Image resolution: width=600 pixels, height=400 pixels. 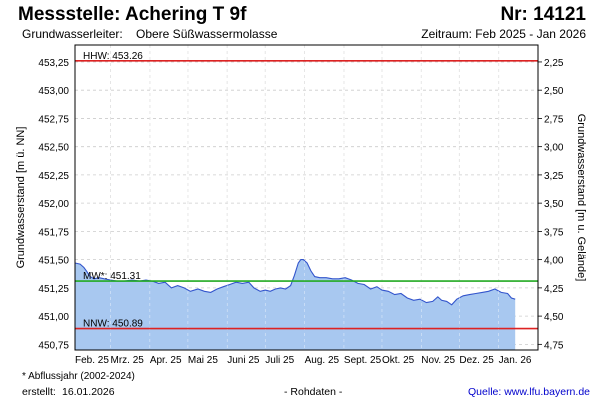 I want to click on y2-tick-label: 4,25, so click(x=554, y=289).